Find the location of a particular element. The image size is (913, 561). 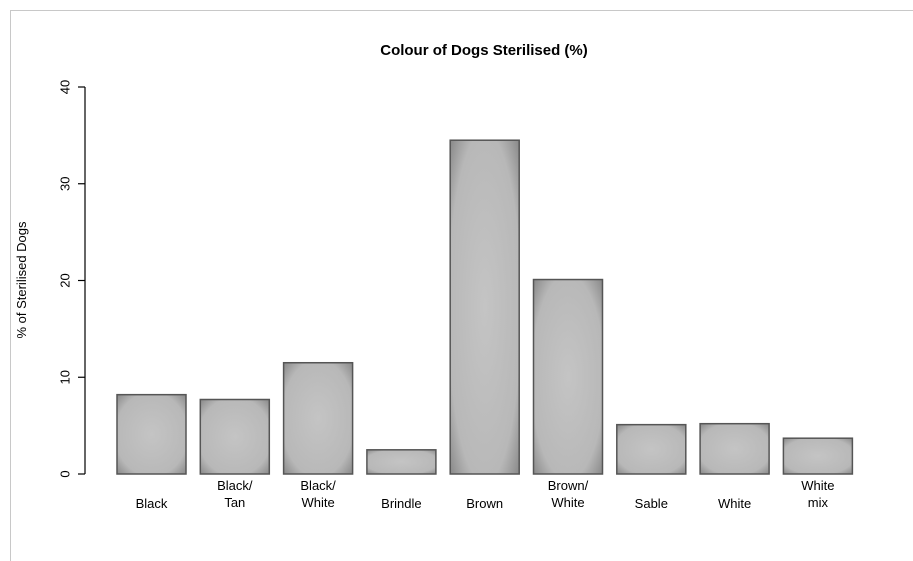

y-tick-label: 40 is located at coordinates (64, 87).